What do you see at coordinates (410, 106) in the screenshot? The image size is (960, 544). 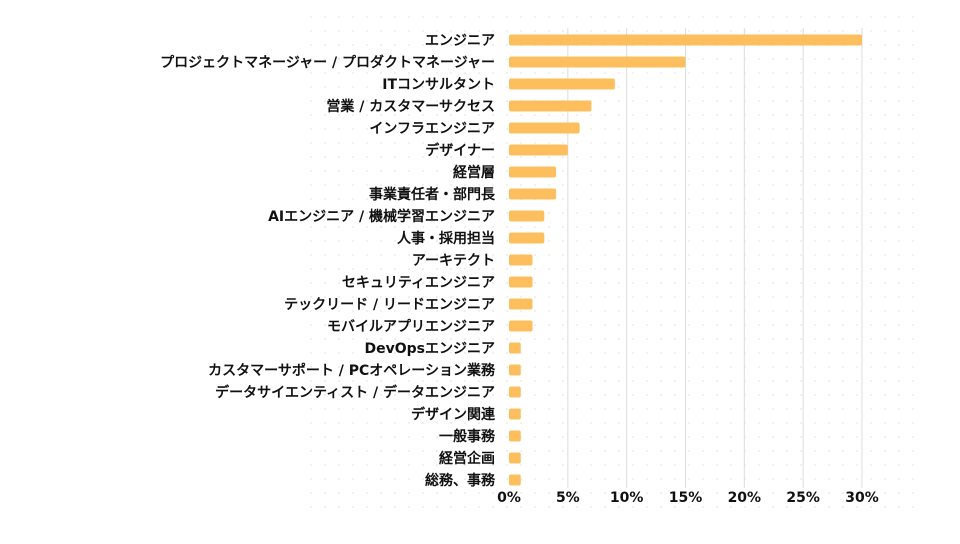 I see `category-label: 営業 / カスタマーサクセス` at bounding box center [410, 106].